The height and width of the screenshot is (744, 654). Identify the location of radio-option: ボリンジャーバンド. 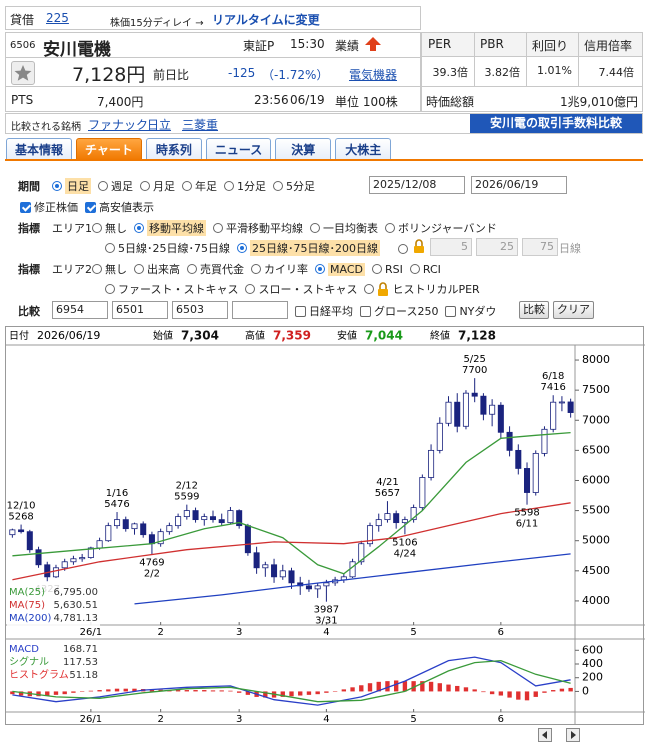
(441, 228).